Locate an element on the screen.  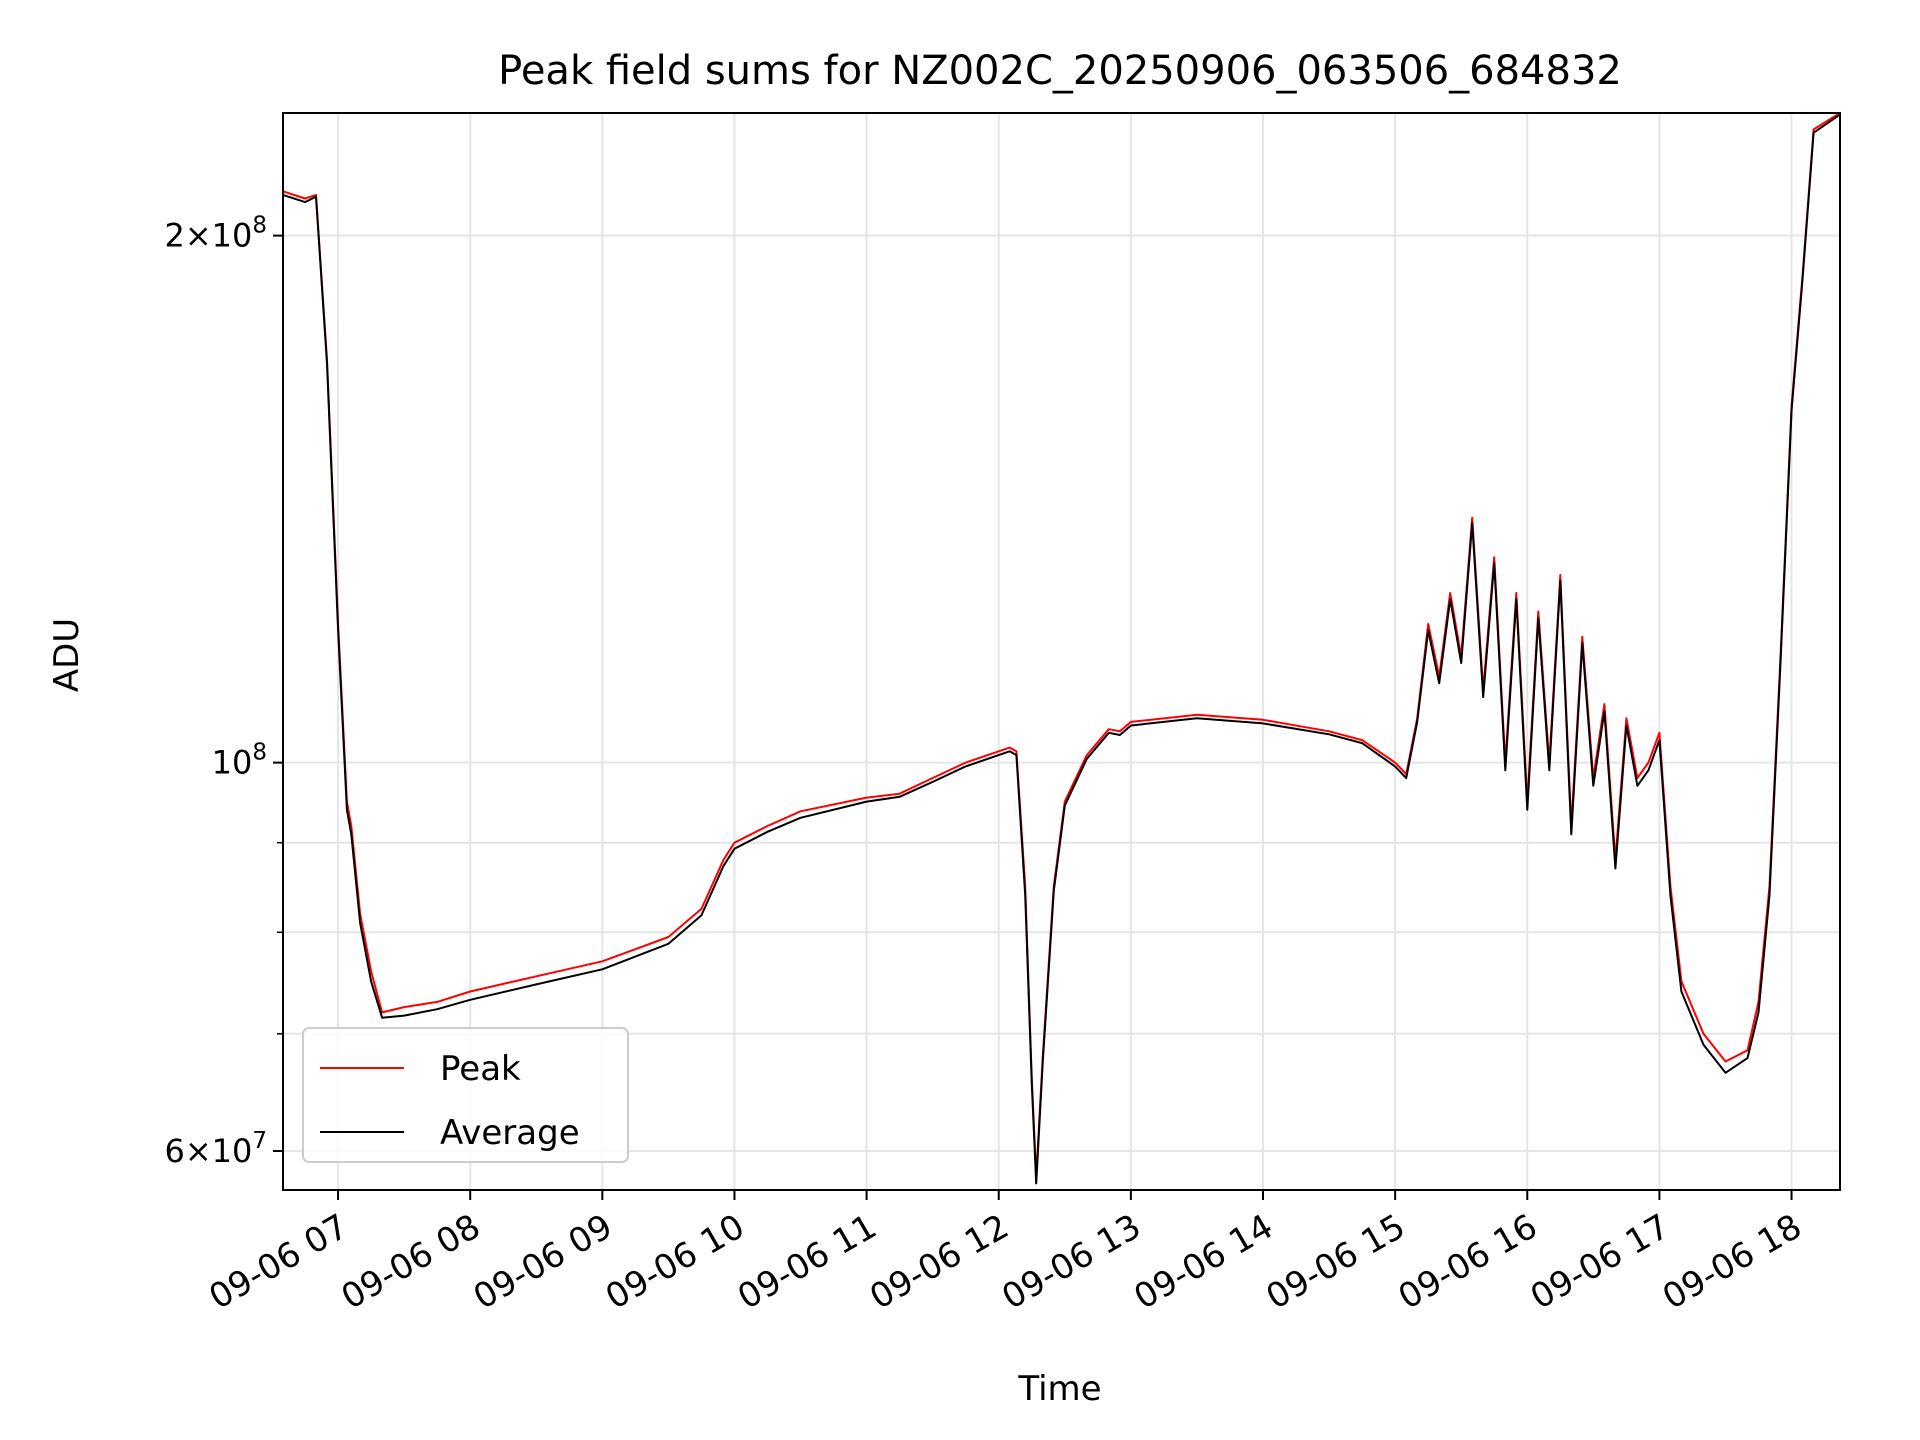
y-tick-label: 6×107 is located at coordinates (215, 1149).